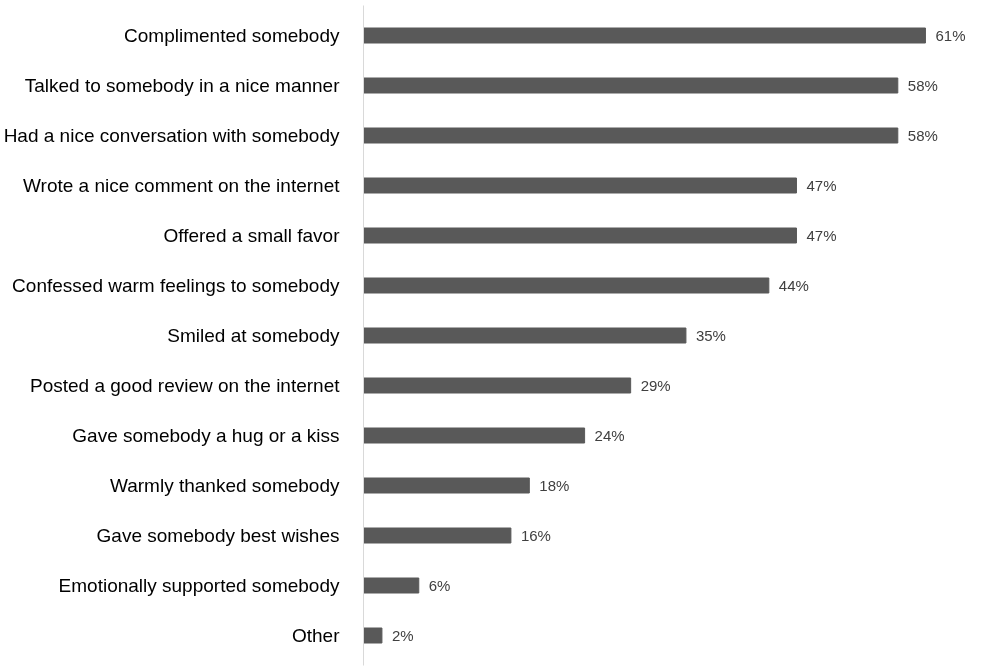 The width and height of the screenshot is (1003, 670). What do you see at coordinates (793, 285) in the screenshot?
I see `data-label: 44%` at bounding box center [793, 285].